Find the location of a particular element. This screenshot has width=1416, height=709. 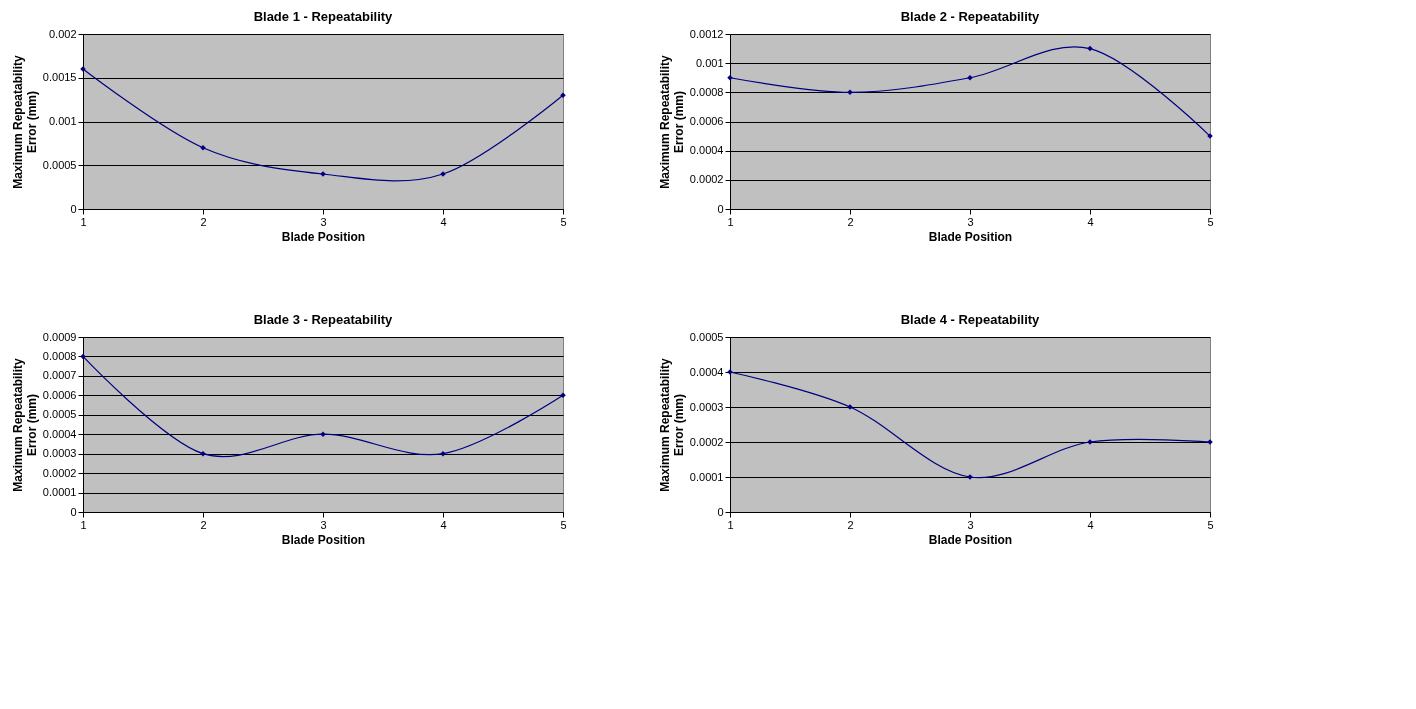

y-tick-label: 0.002 is located at coordinates (62, 33).